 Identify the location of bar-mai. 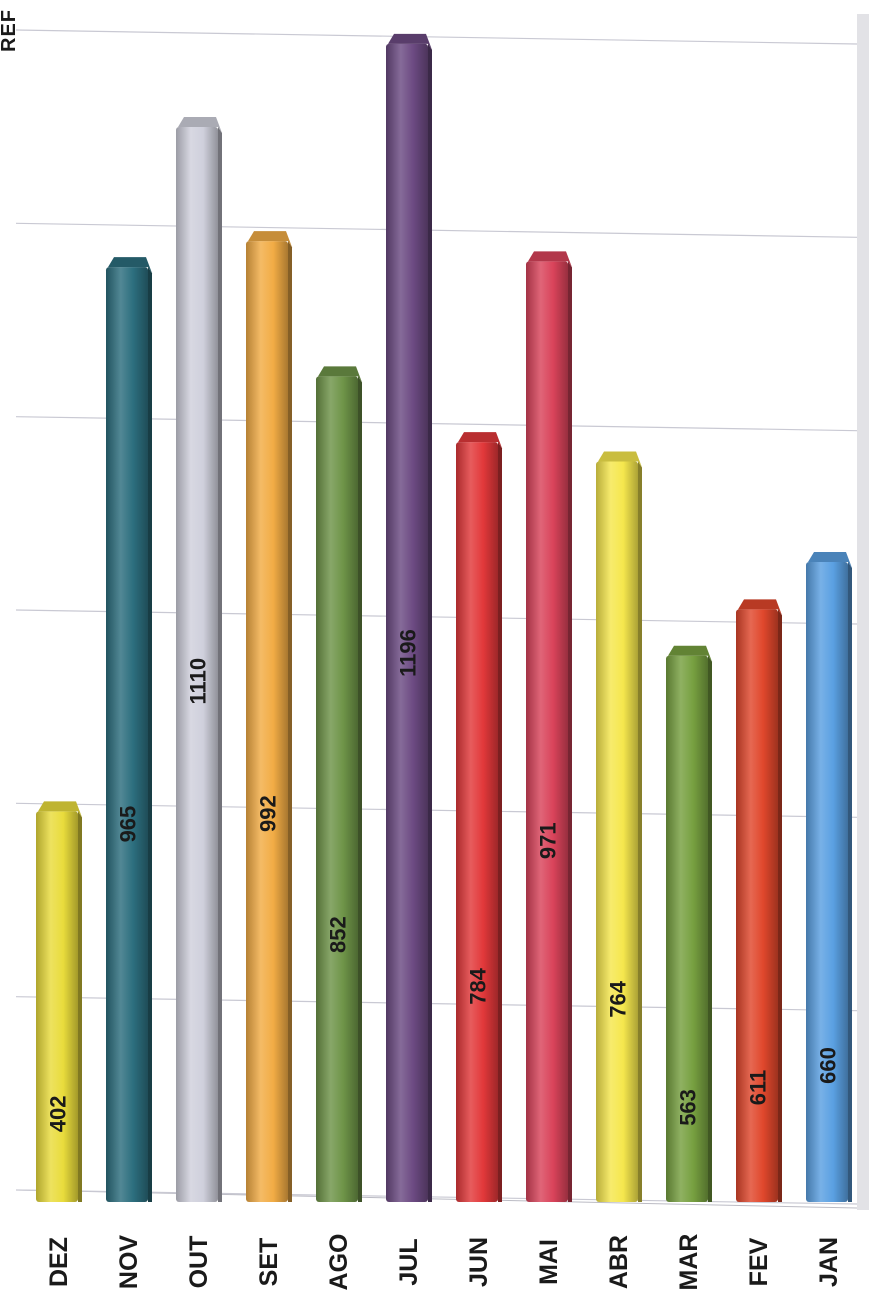
(549, 726).